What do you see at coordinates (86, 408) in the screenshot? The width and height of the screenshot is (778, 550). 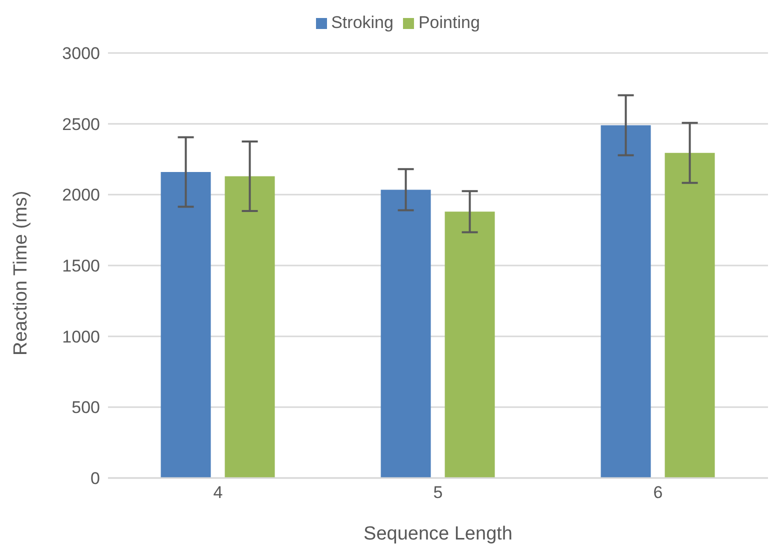 I see `y-tick-label: 500` at bounding box center [86, 408].